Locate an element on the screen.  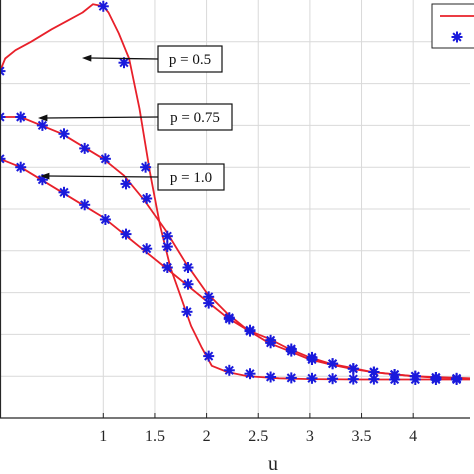
x-tick-label: 1 is located at coordinates (103, 436).